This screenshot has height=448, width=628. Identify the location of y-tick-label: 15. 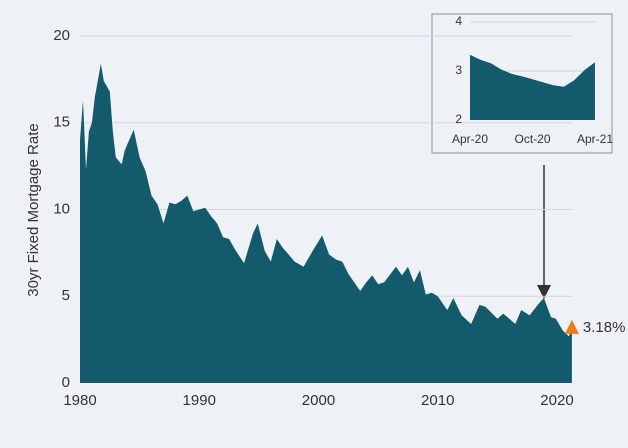
(61, 122).